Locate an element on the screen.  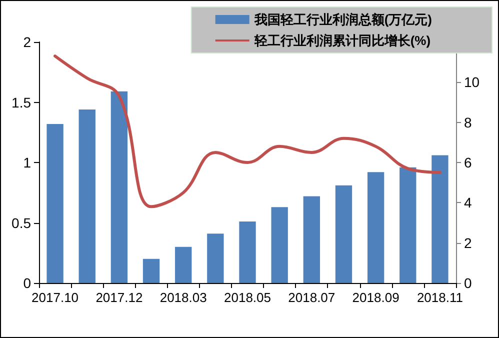
y-tick-label: 1 is located at coordinates (27, 162).